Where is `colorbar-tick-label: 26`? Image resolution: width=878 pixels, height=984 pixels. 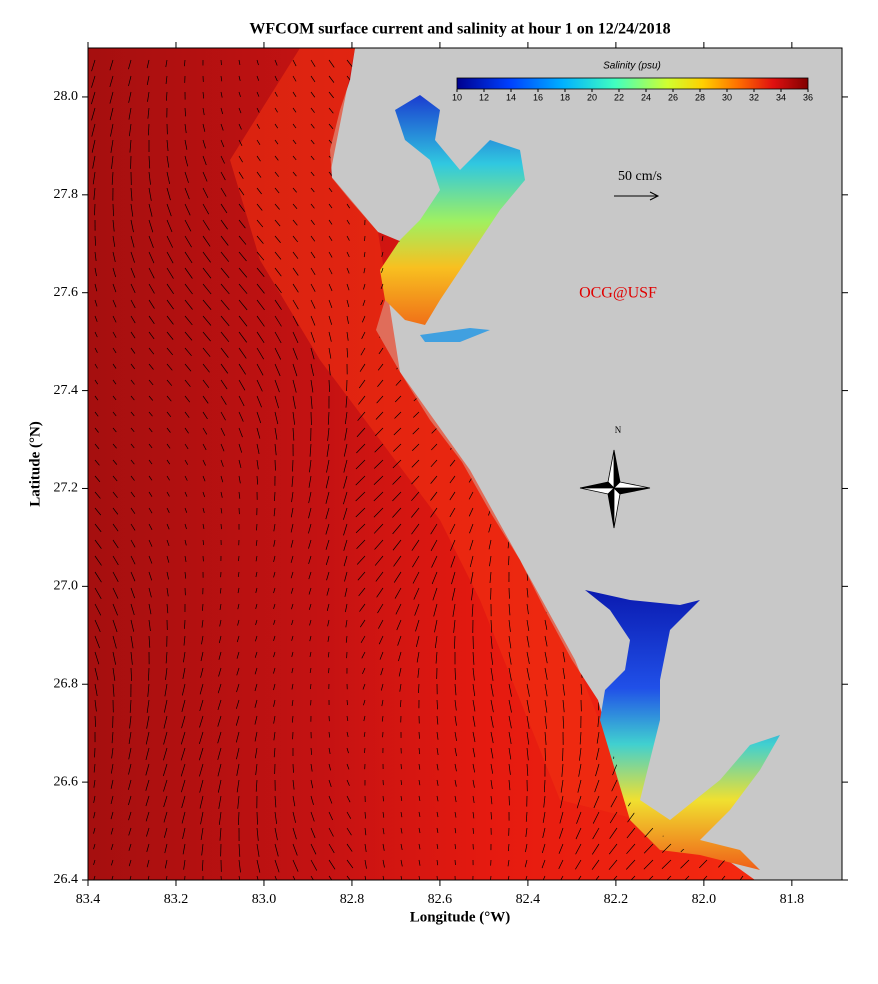
colorbar-tick-label: 26 is located at coordinates (673, 97).